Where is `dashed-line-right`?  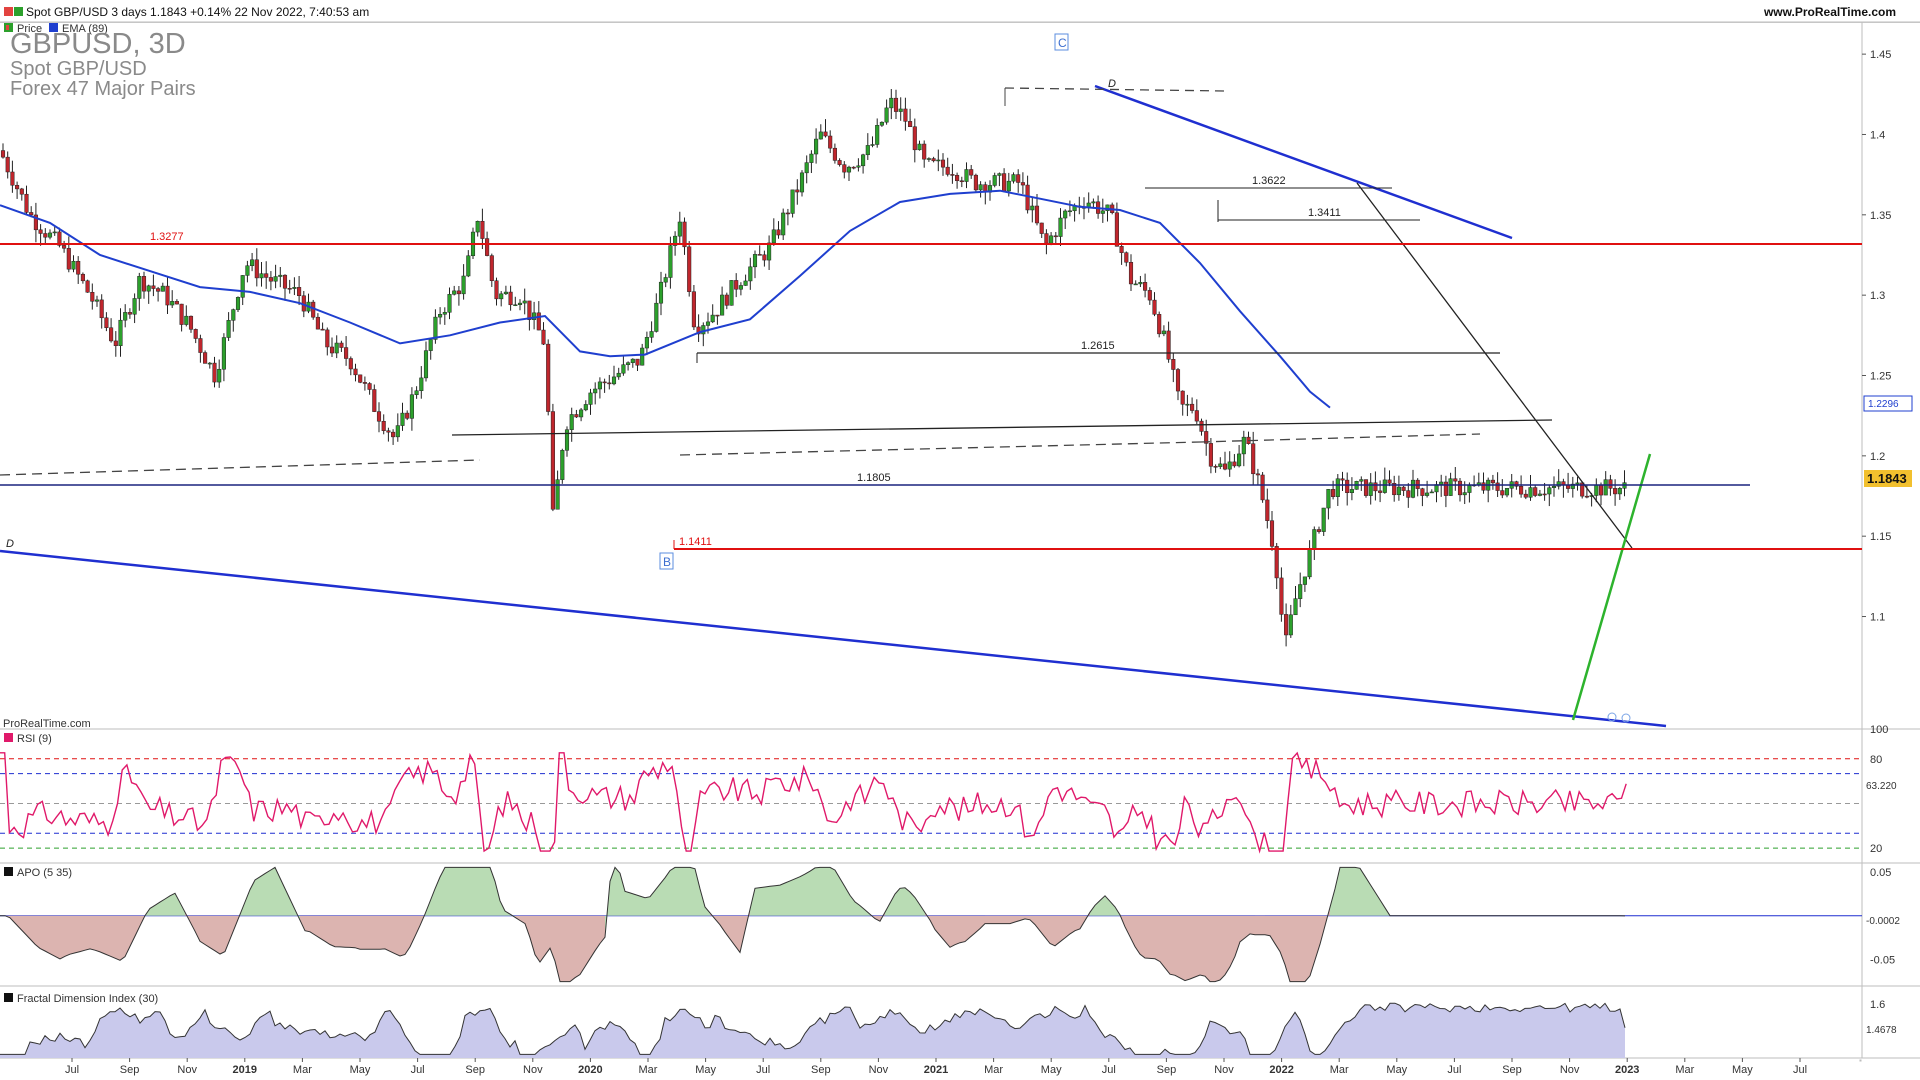
dashed-line-right is located at coordinates (1340, 438).